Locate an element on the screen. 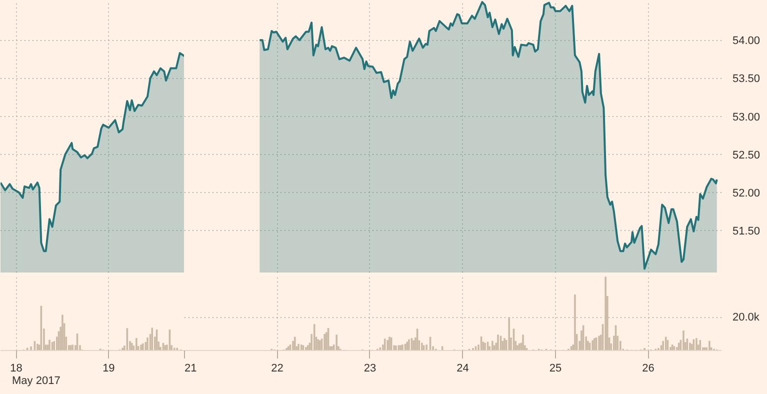 This screenshot has height=394, width=767. x-tick-label: 24 is located at coordinates (462, 368).